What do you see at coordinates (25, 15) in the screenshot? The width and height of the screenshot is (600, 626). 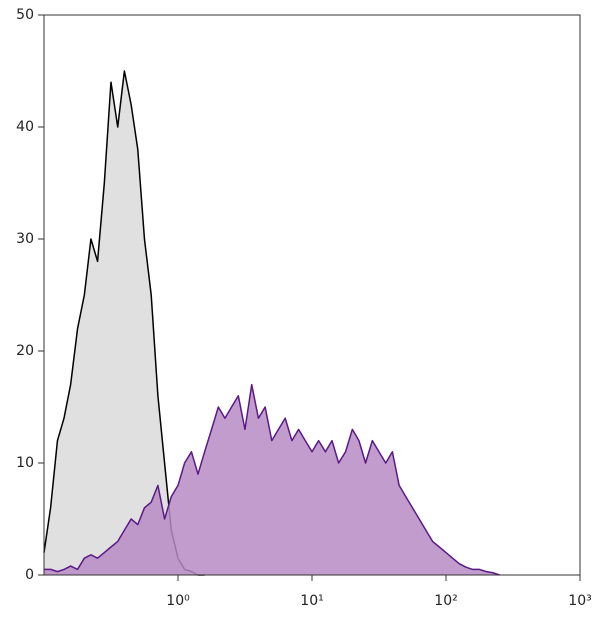 I see `y-tick-label: 50` at bounding box center [25, 15].